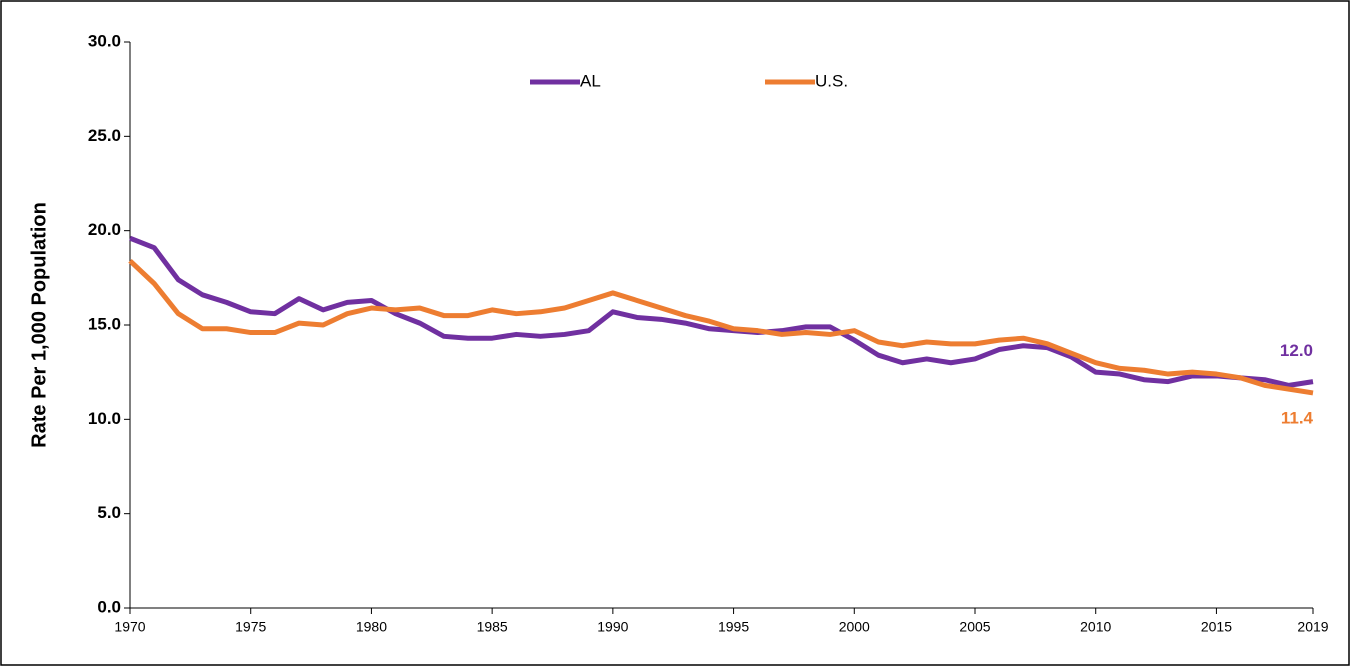  I want to click on x-tick-label: 1985, so click(492, 627).